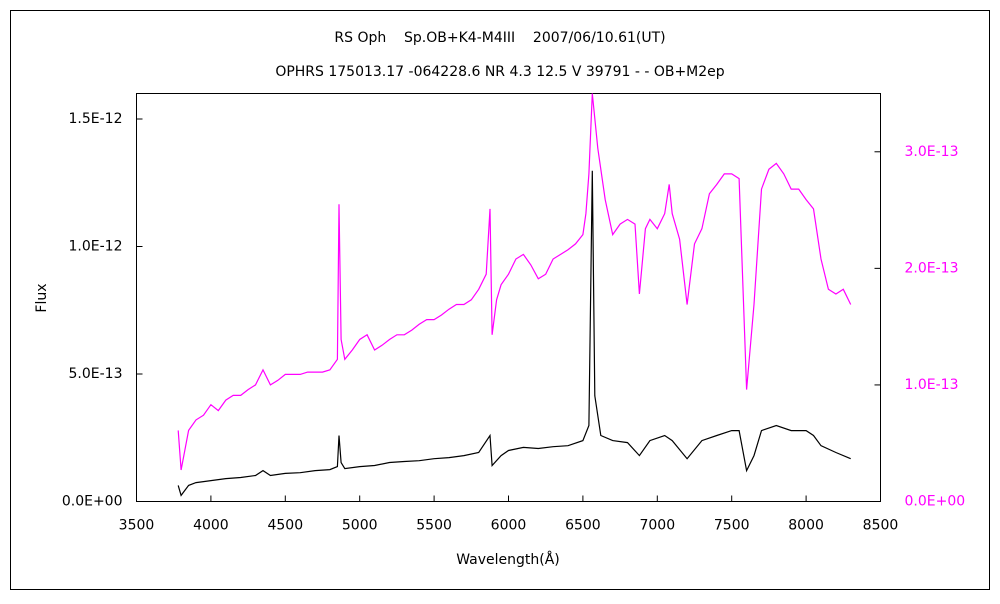  Describe the element at coordinates (96, 119) in the screenshot. I see `y-tick-label: 1.5E-12` at that location.